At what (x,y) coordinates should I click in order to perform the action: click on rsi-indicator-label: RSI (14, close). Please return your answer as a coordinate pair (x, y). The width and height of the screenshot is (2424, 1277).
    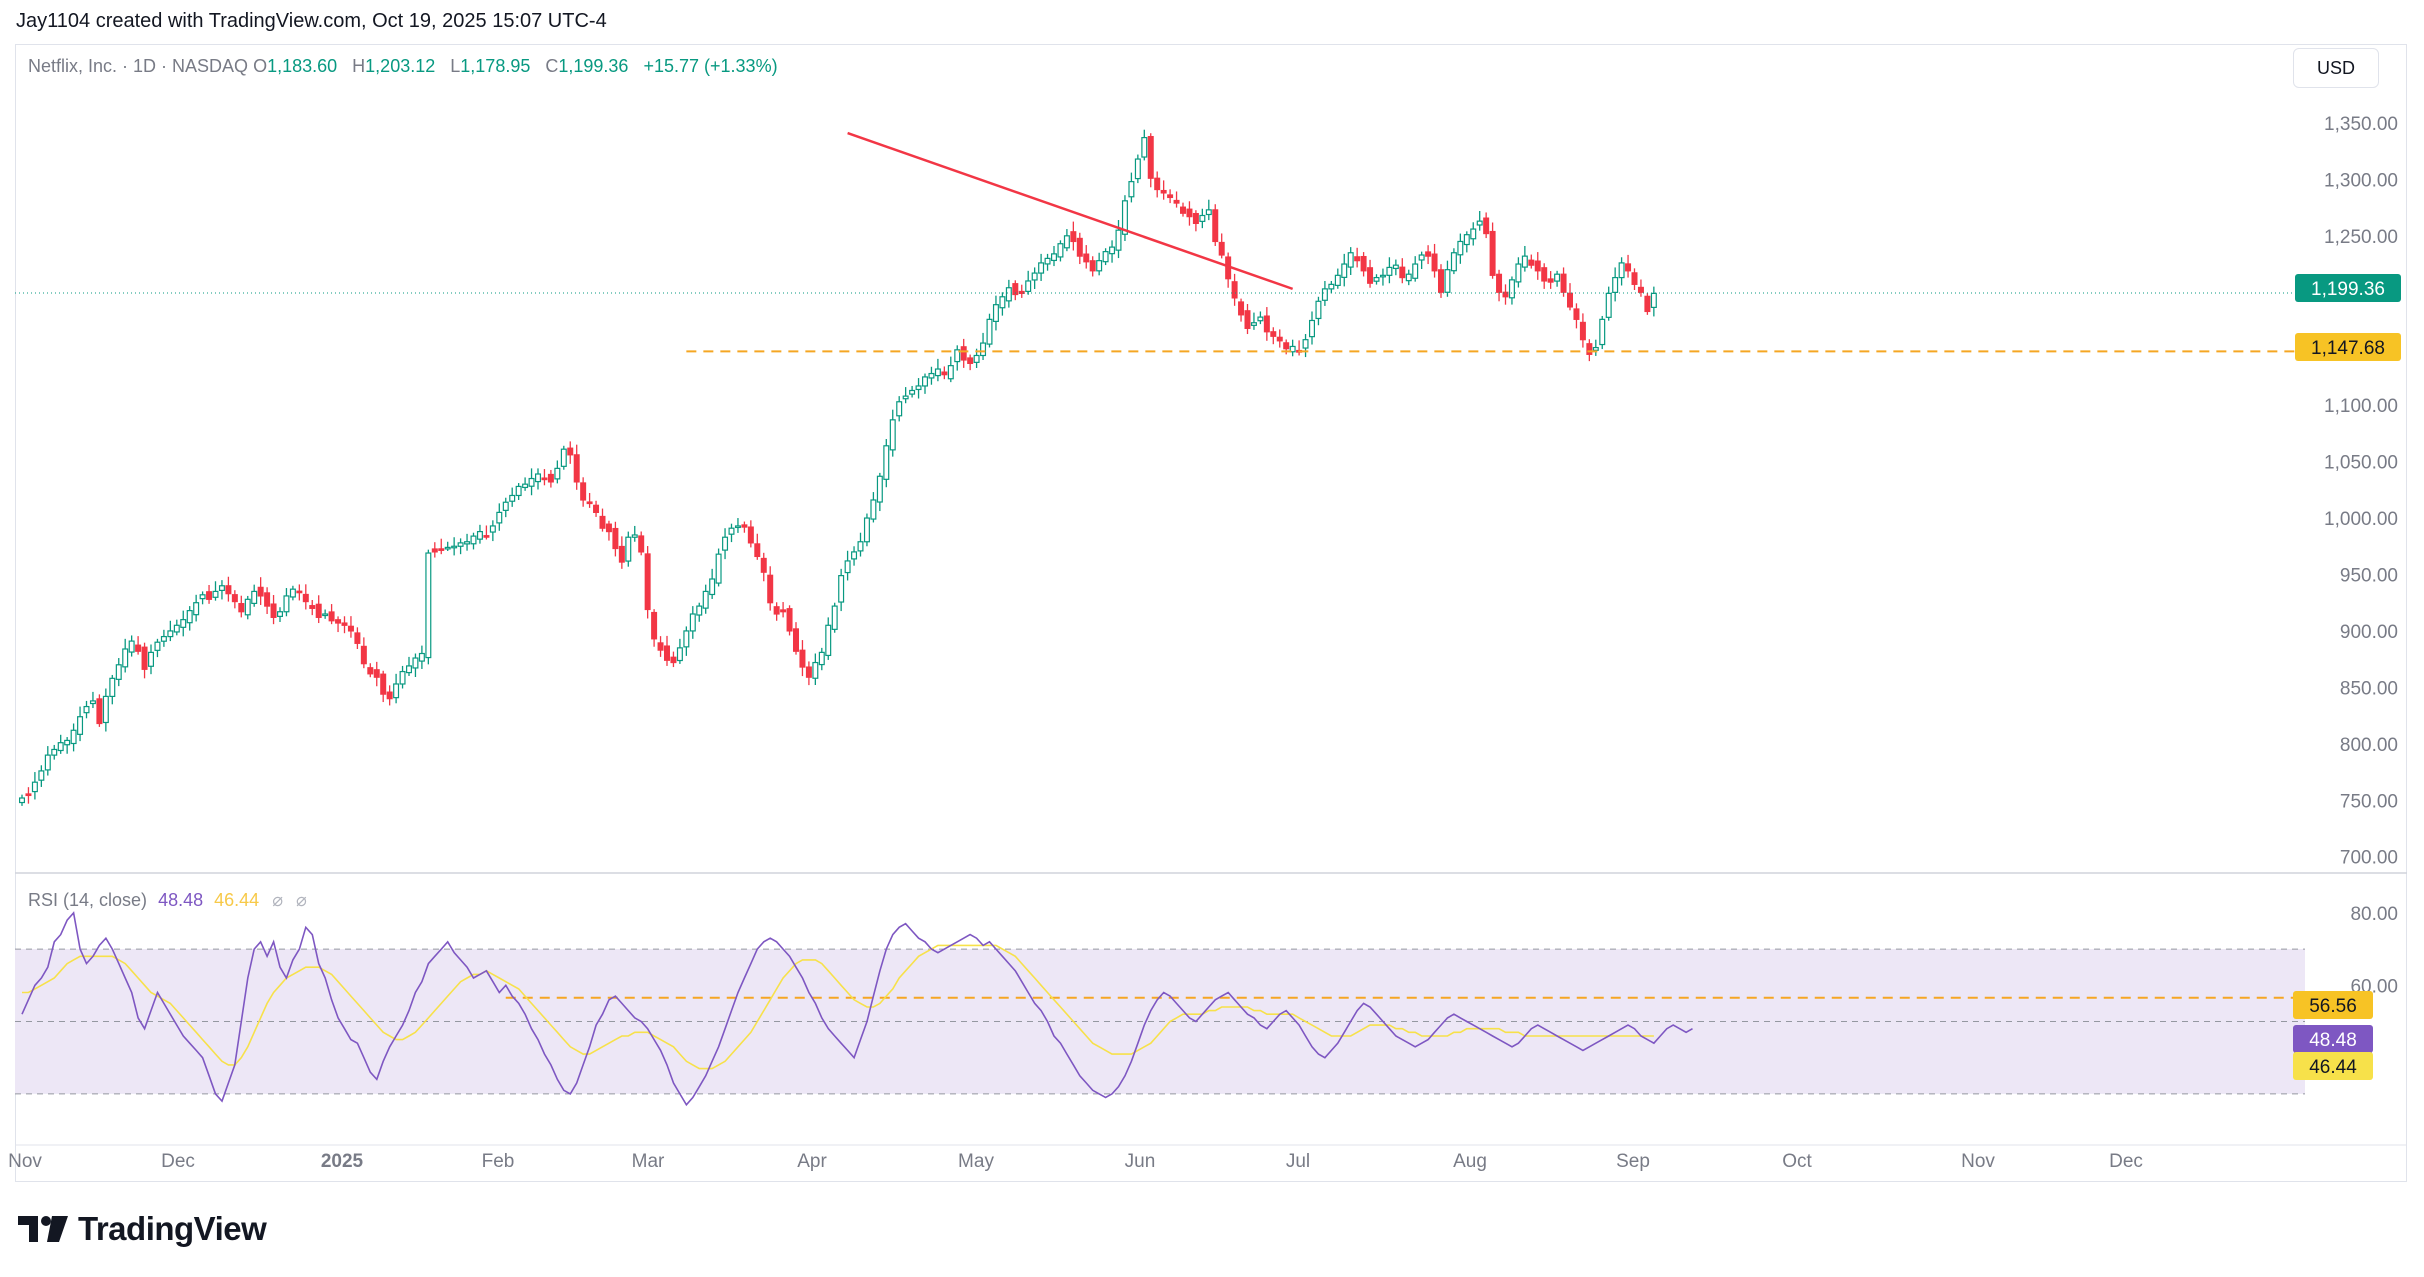
    Looking at the image, I should click on (88, 900).